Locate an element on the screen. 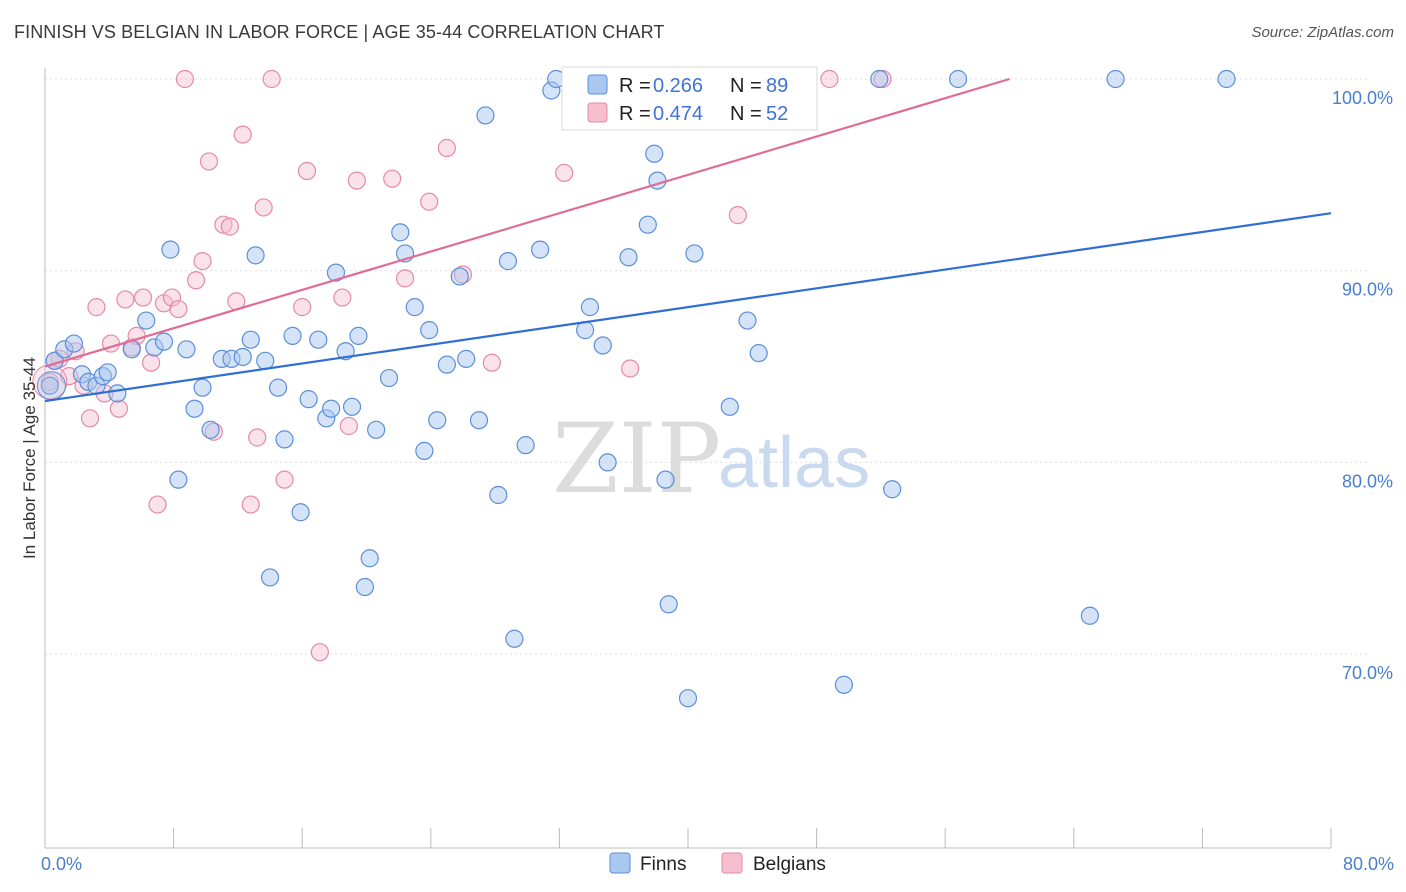 Image resolution: width=1406 pixels, height=892 pixels. belgians-legend-swatch is located at coordinates (597, 112).